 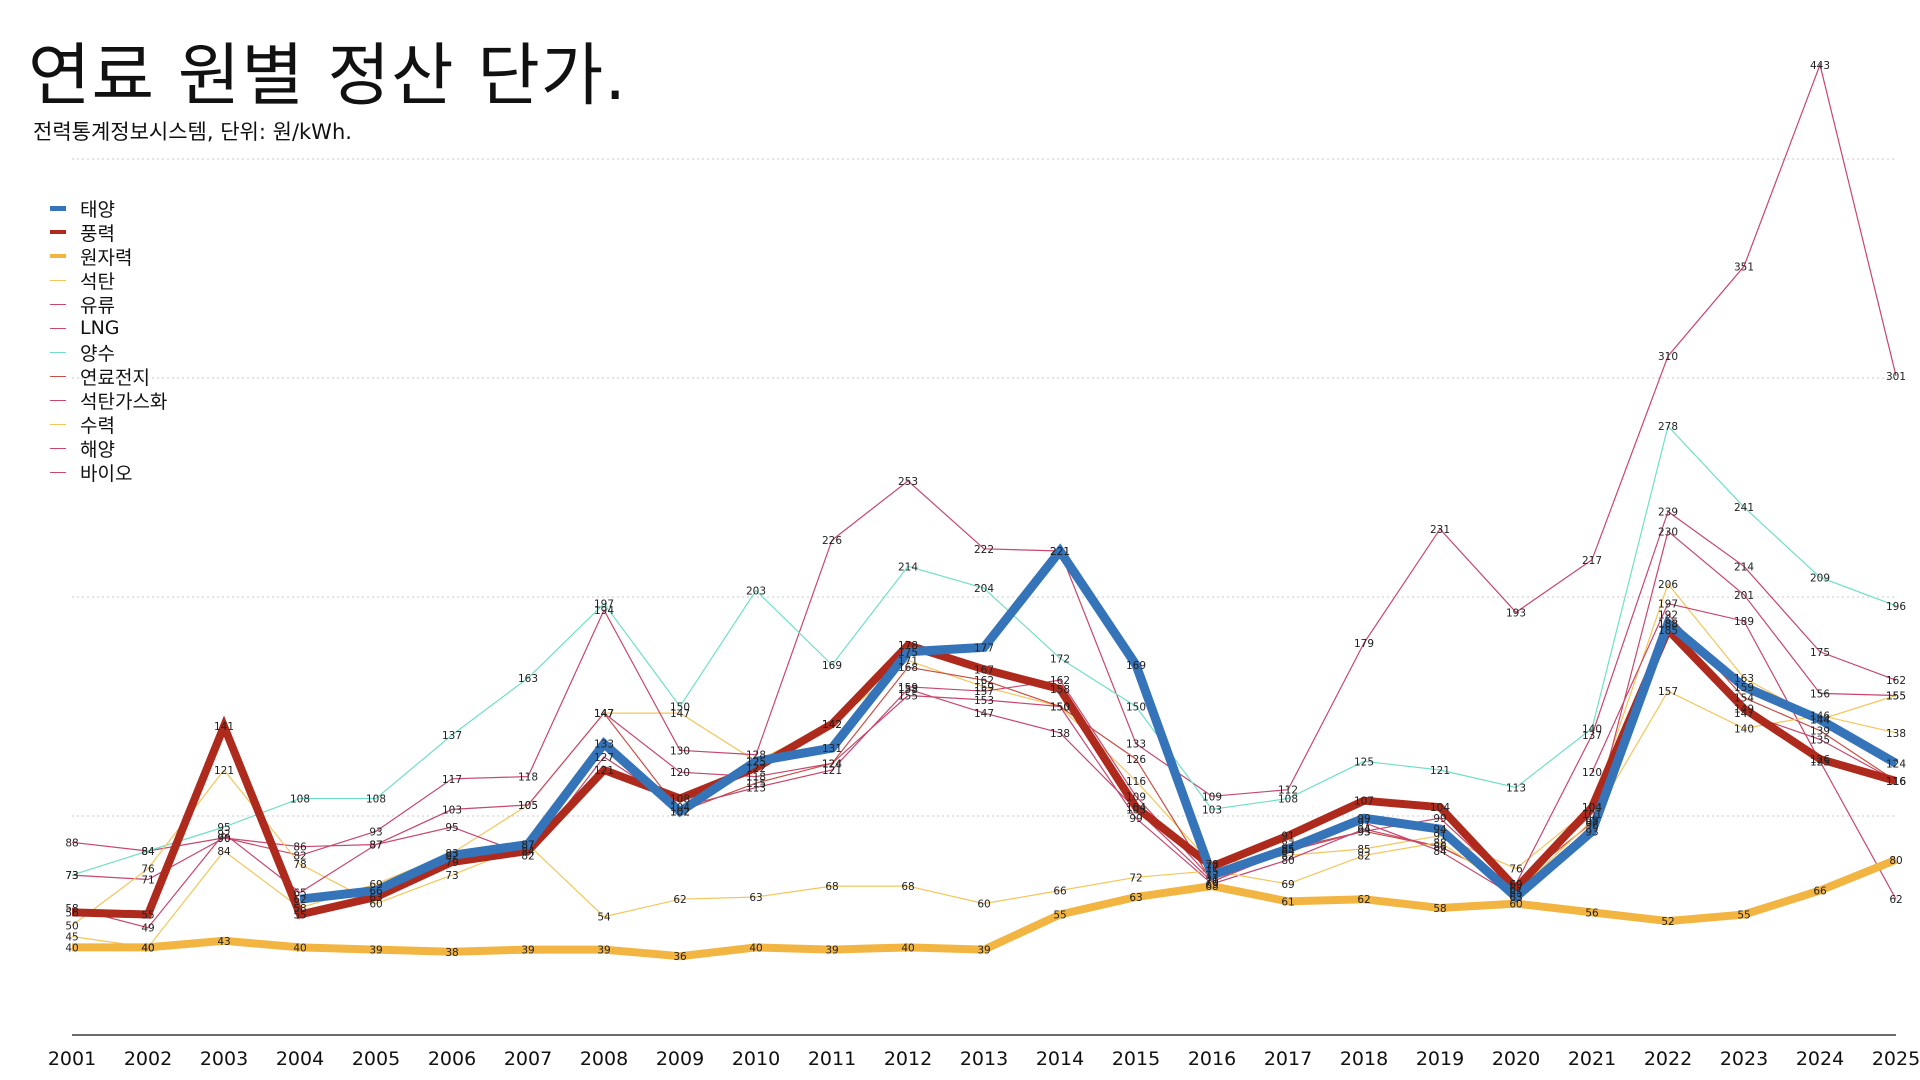 What do you see at coordinates (72, 1059) in the screenshot?
I see `x-tick-label: 2001` at bounding box center [72, 1059].